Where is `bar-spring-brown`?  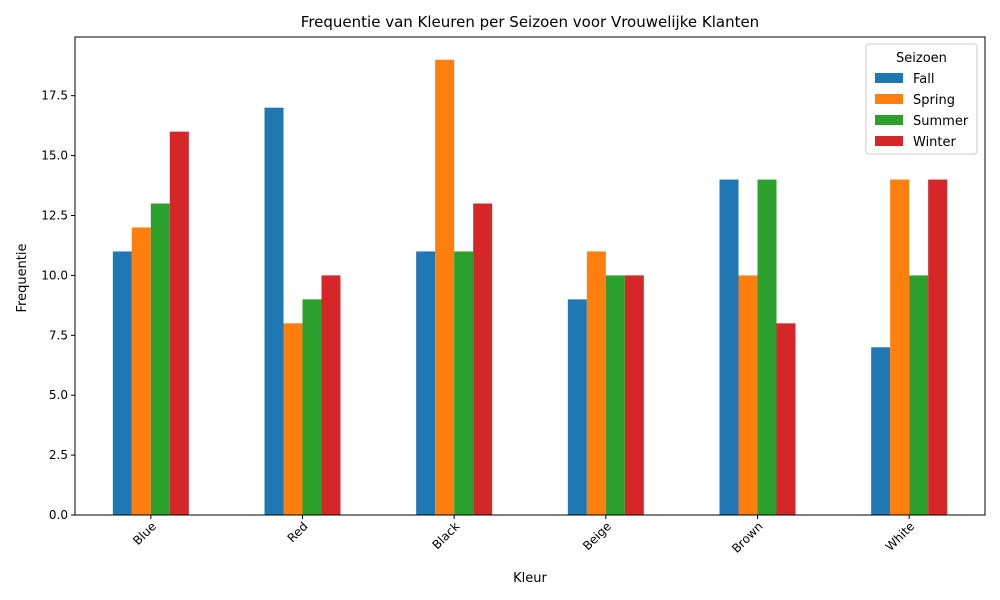 bar-spring-brown is located at coordinates (748, 395).